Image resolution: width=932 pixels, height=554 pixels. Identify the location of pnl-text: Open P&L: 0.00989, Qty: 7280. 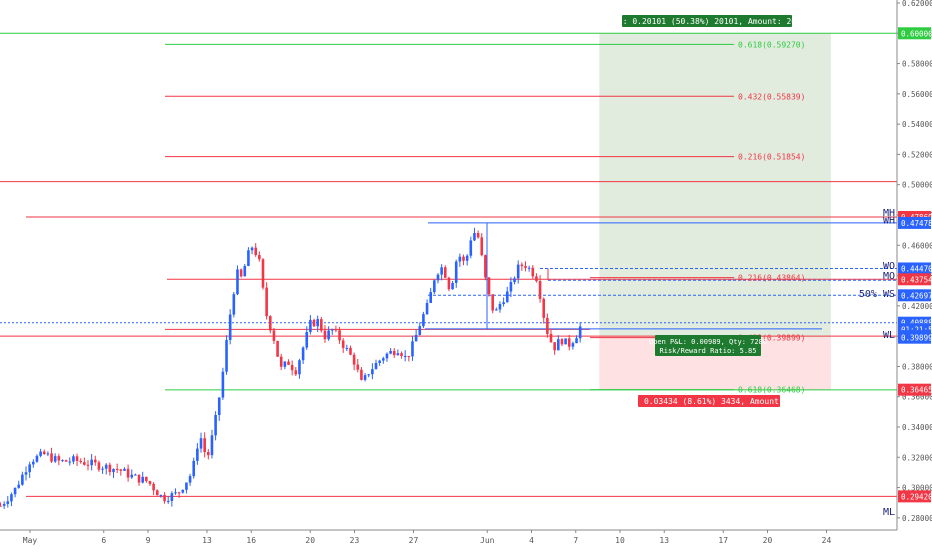
(708, 342).